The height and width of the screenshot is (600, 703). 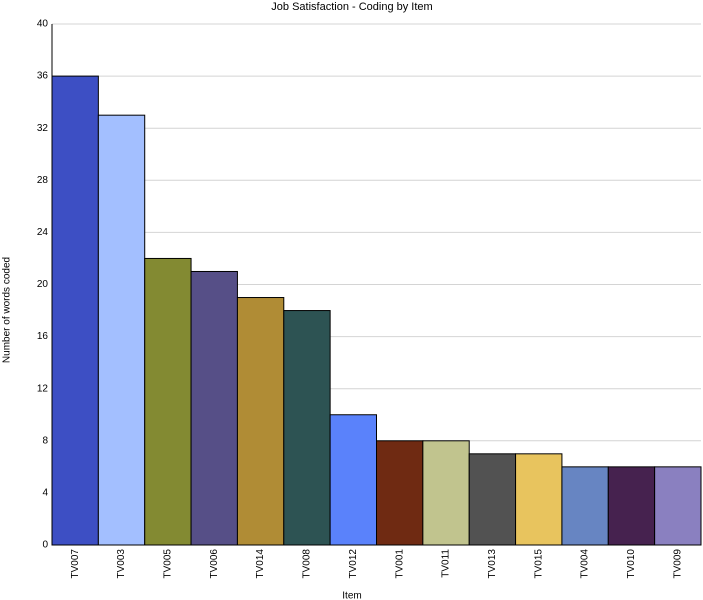 I want to click on x-tick-label: TV008, so click(x=307, y=564).